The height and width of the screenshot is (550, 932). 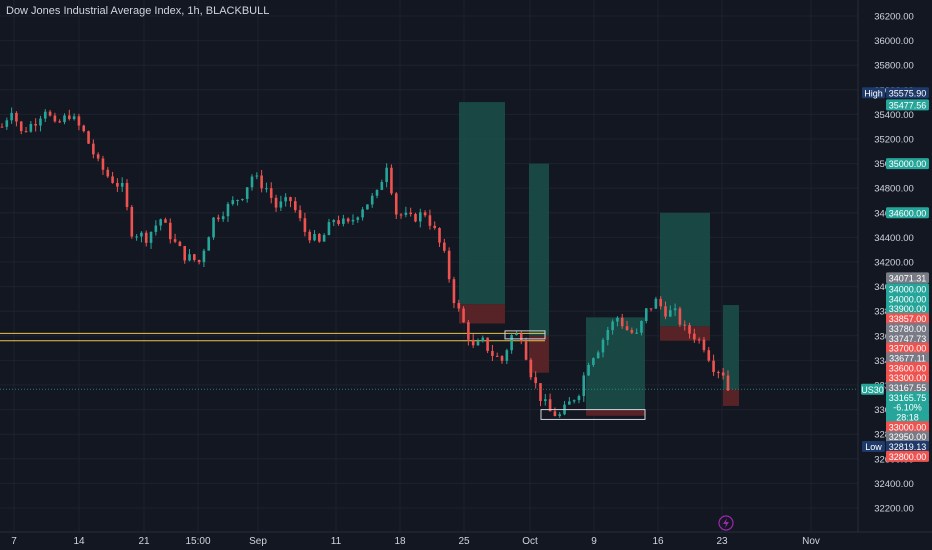 What do you see at coordinates (894, 115) in the screenshot?
I see `y-tick-label: 35400.00` at bounding box center [894, 115].